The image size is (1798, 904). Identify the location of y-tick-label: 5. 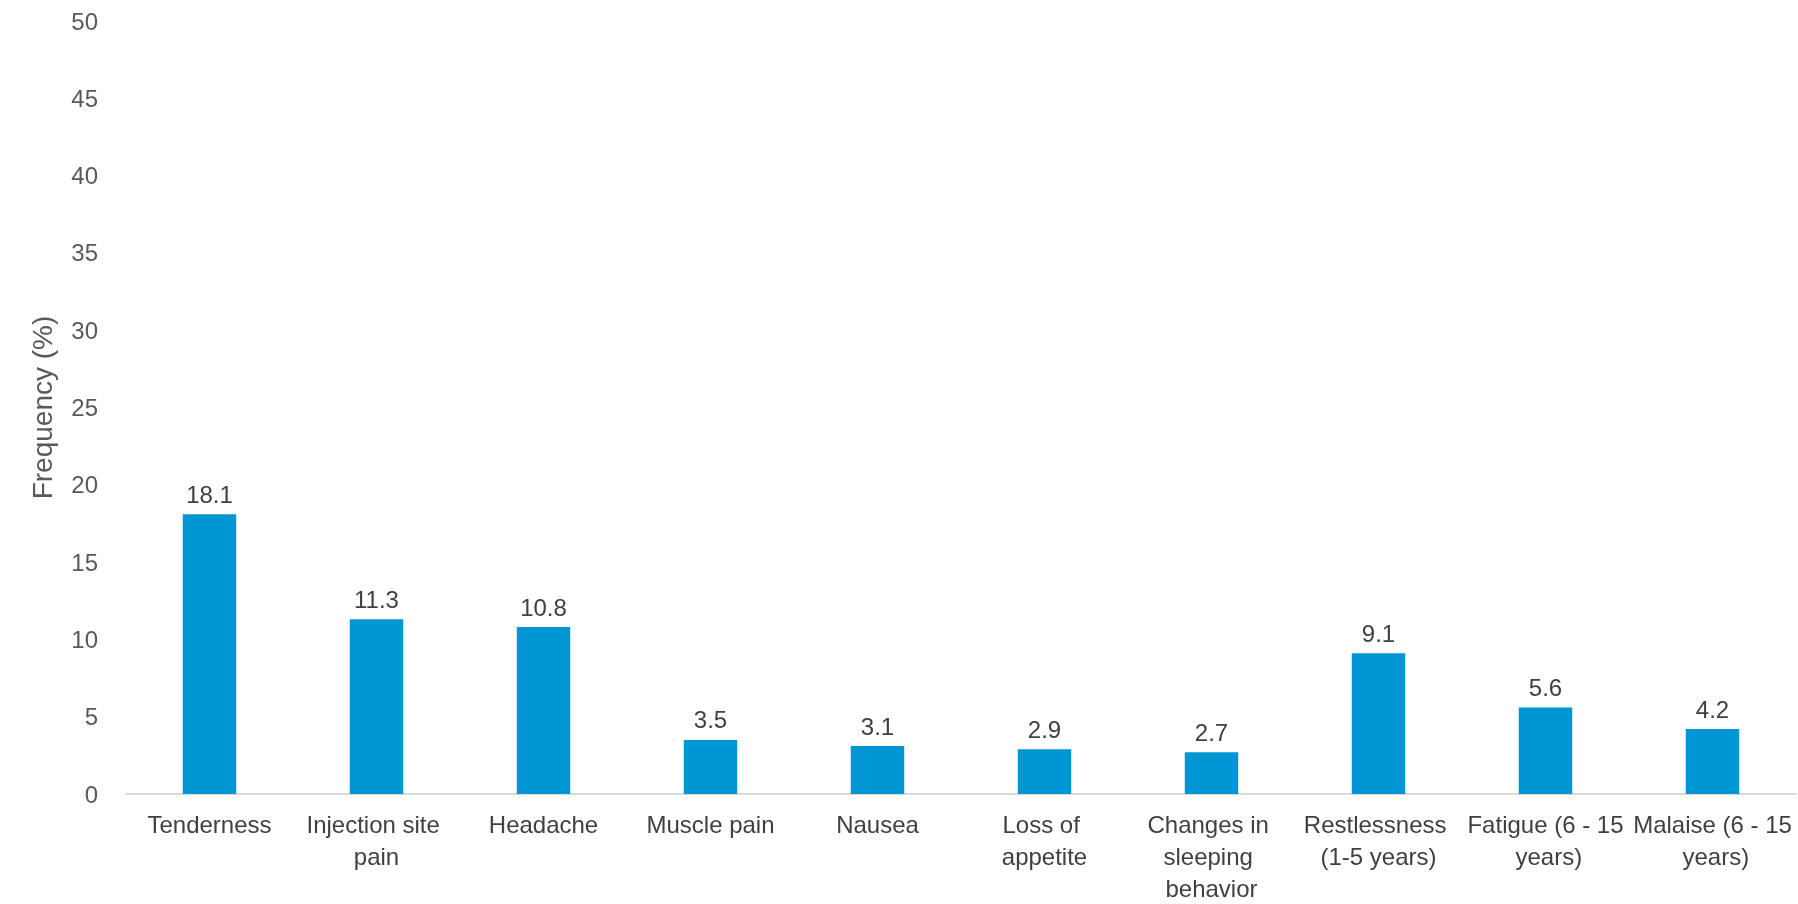
(91, 717).